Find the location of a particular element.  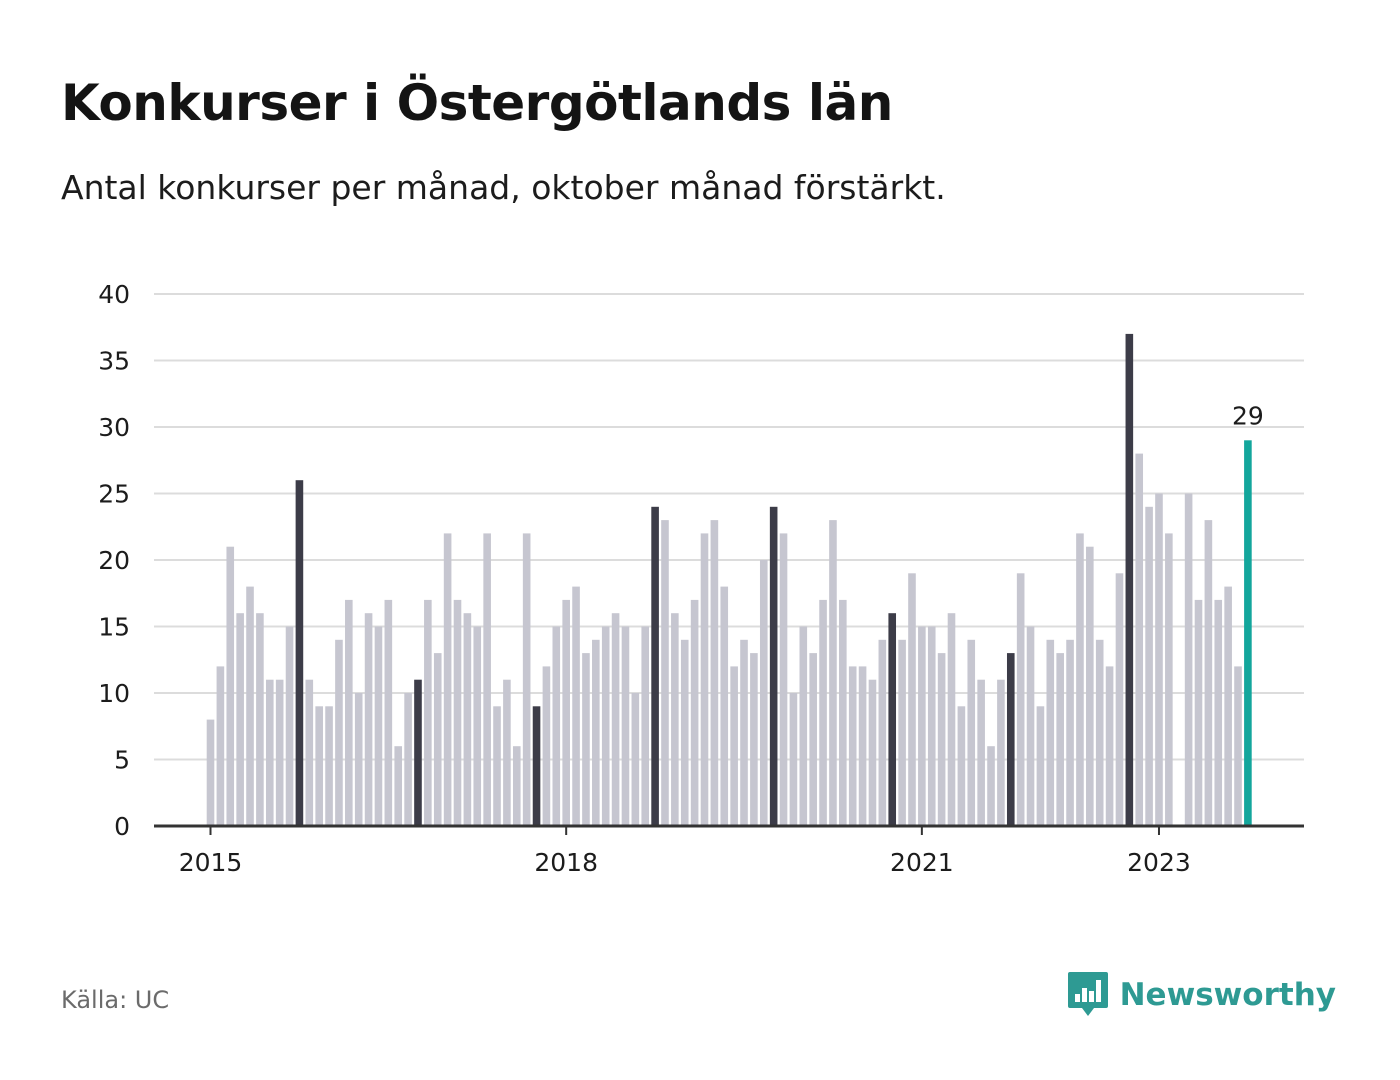

x-tick-label: 2023 is located at coordinates (1159, 862).